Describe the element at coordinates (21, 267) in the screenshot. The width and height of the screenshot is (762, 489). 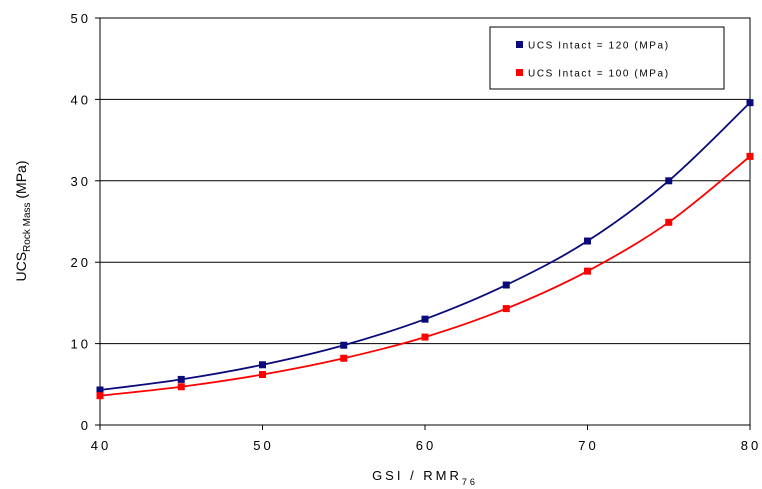
I see `y-axis-title-main: UCS` at that location.